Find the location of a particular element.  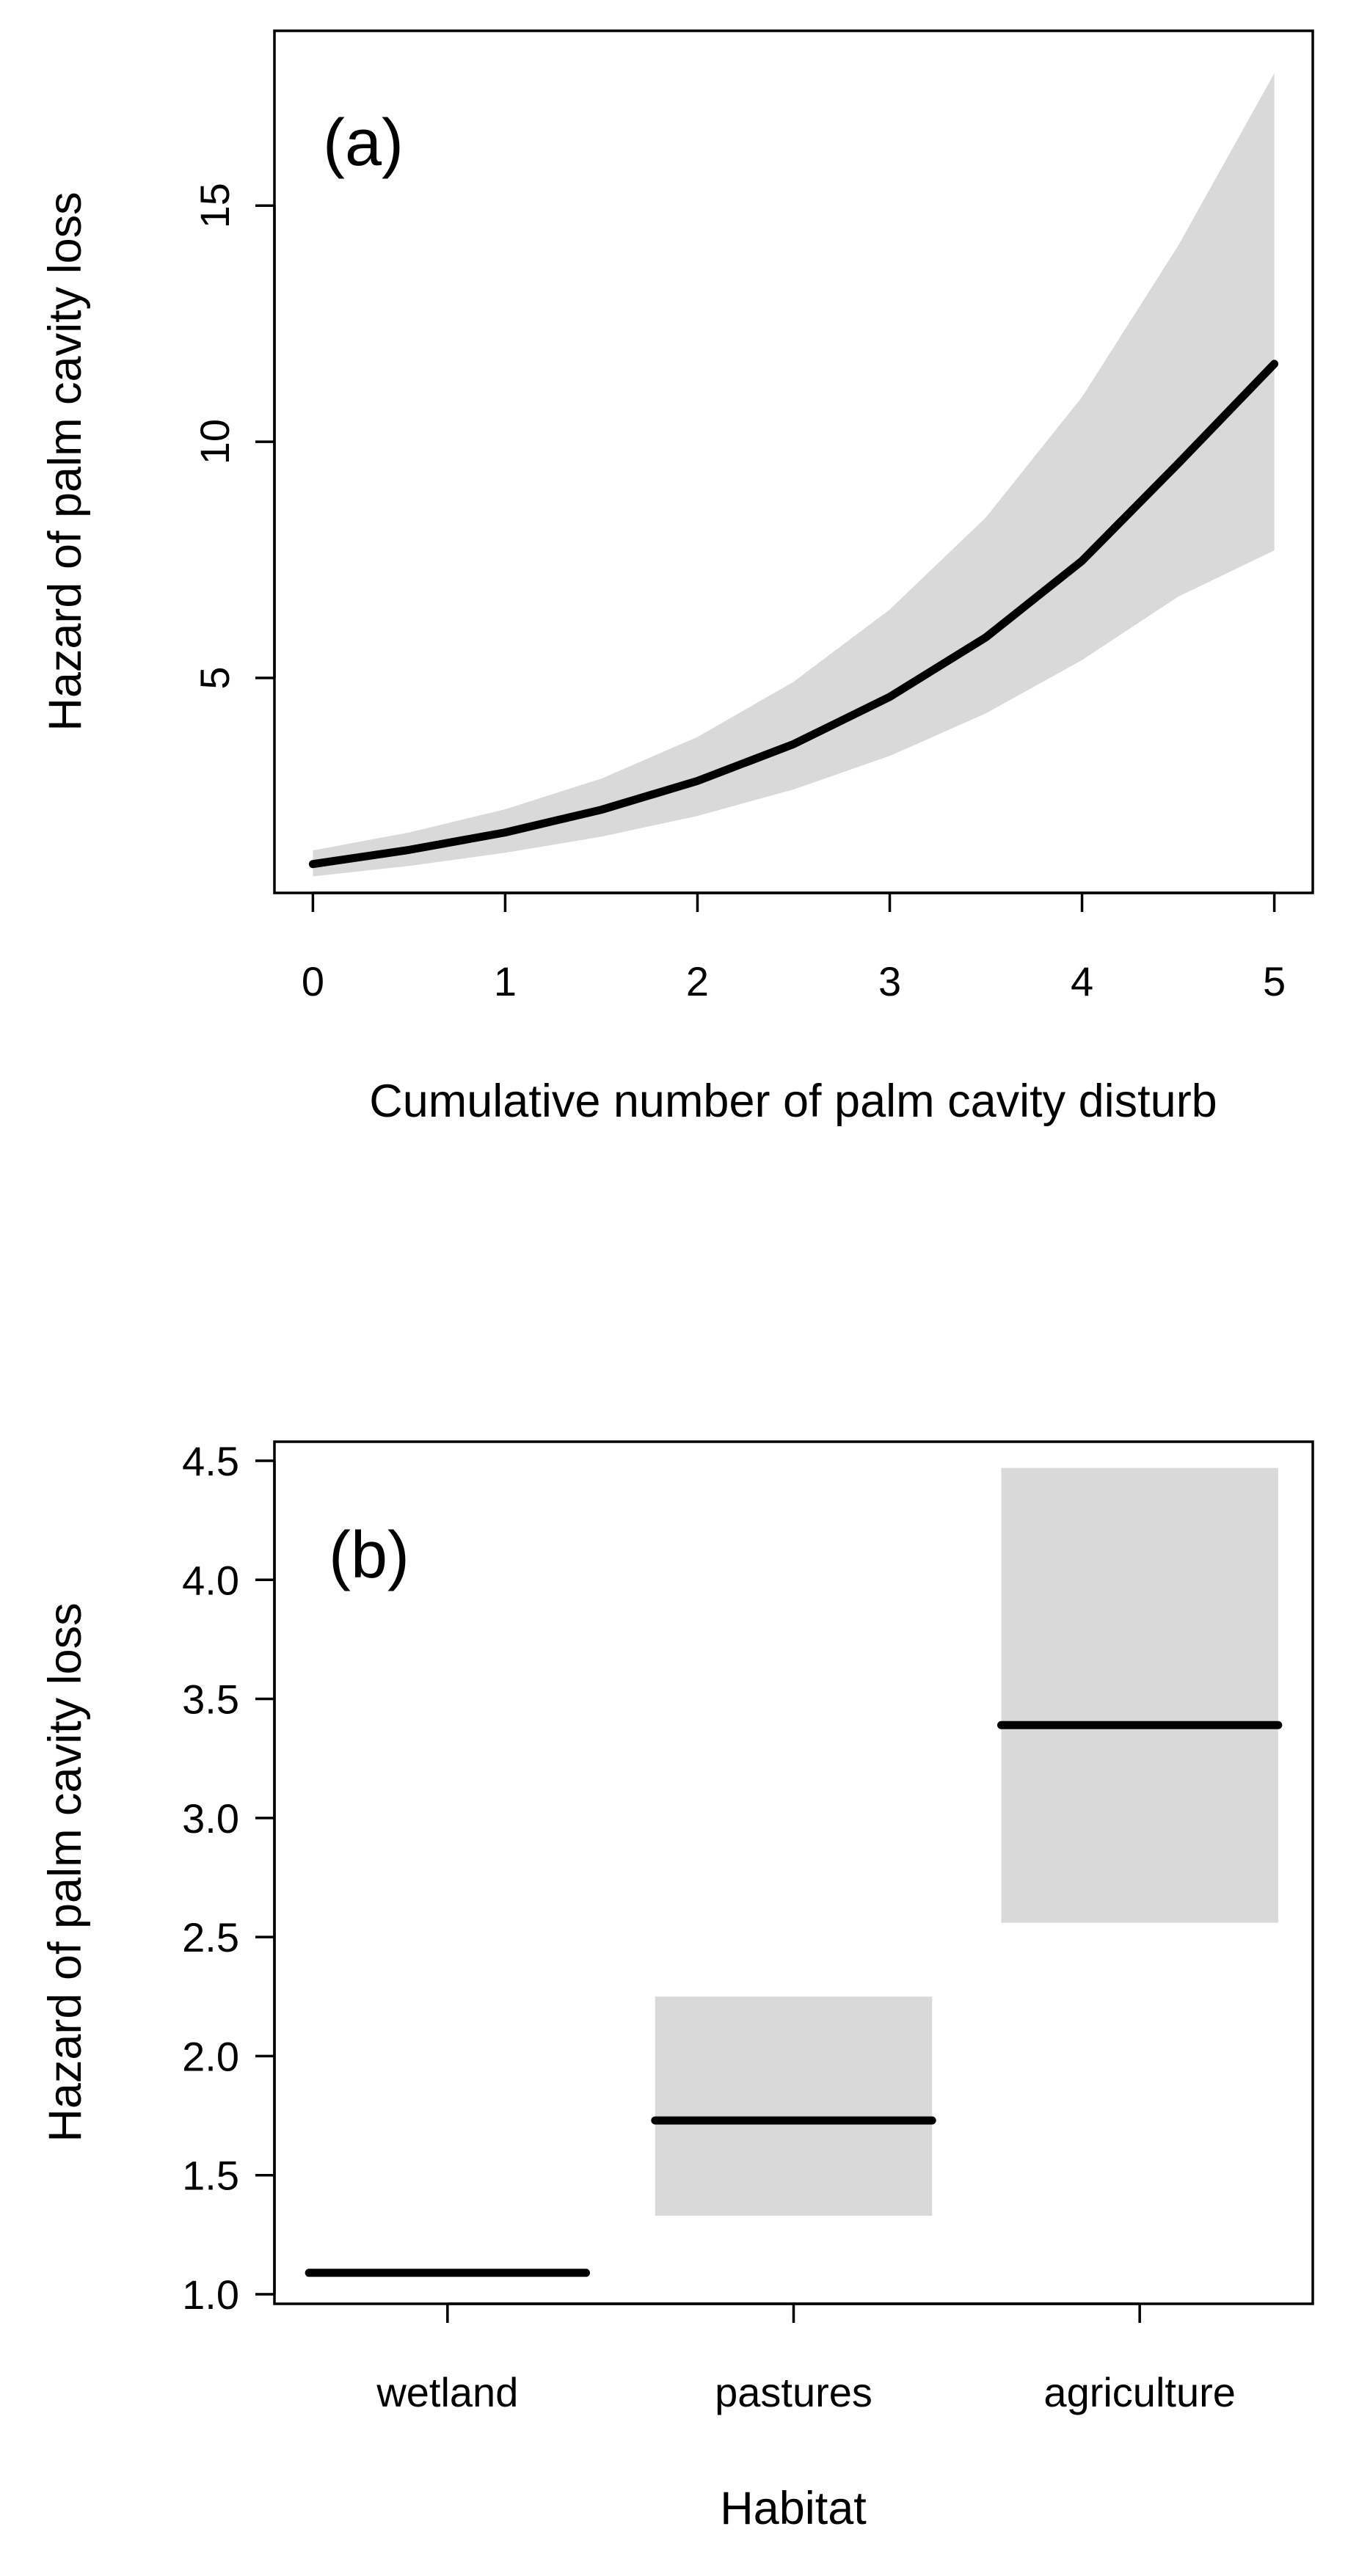

b-ci-band-layer is located at coordinates (966, 1842).